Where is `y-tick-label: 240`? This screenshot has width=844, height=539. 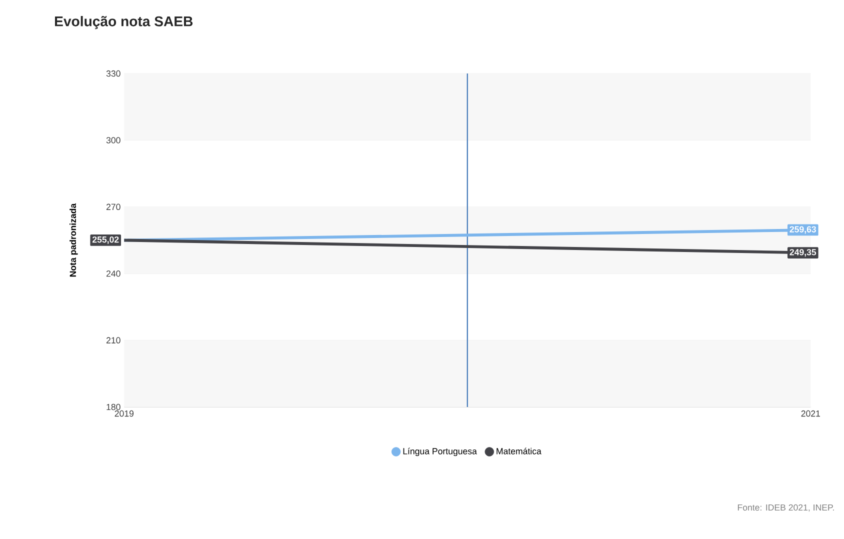 y-tick-label: 240 is located at coordinates (113, 273).